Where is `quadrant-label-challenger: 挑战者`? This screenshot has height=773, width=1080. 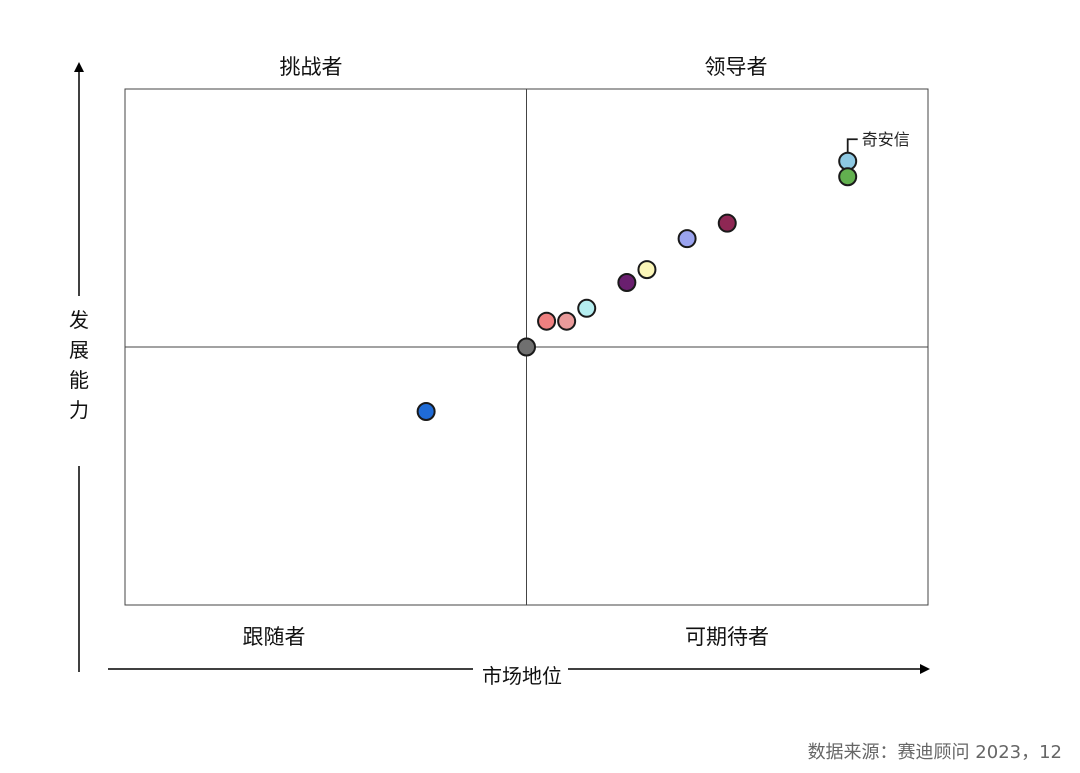 quadrant-label-challenger: 挑战者 is located at coordinates (311, 67).